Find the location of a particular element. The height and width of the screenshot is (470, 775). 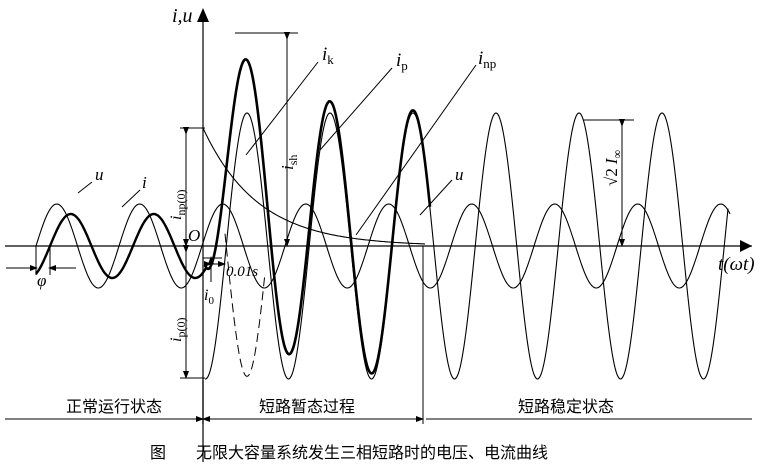

axis-x-label: t(ωt) is located at coordinates (736, 264).